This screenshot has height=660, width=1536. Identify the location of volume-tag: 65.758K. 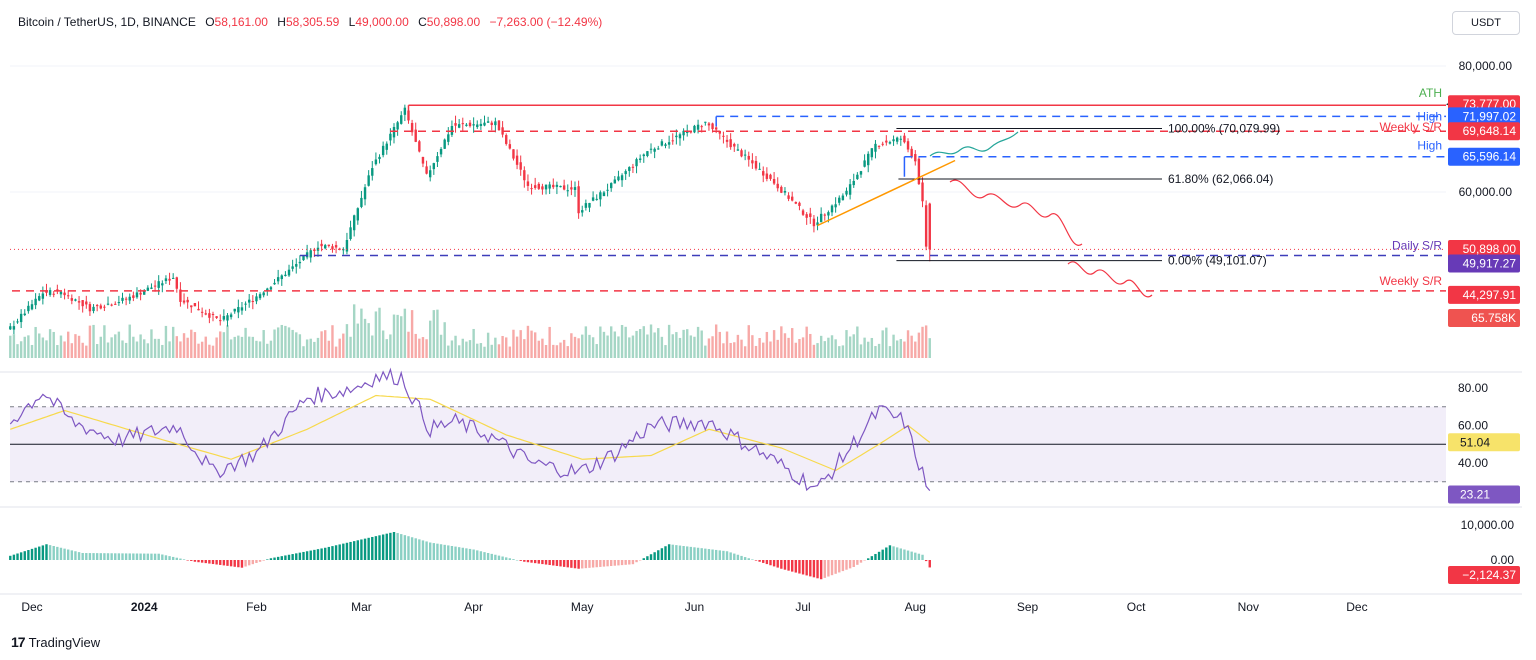
(1493, 318).